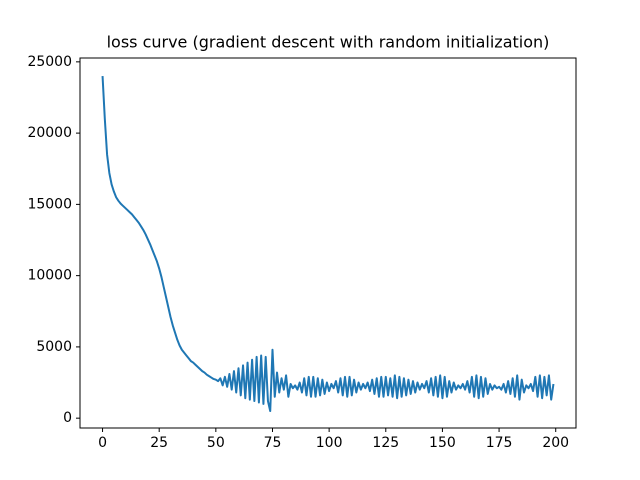 Image resolution: width=640 pixels, height=480 pixels. What do you see at coordinates (273, 443) in the screenshot?
I see `x-tick-label: 75` at bounding box center [273, 443].